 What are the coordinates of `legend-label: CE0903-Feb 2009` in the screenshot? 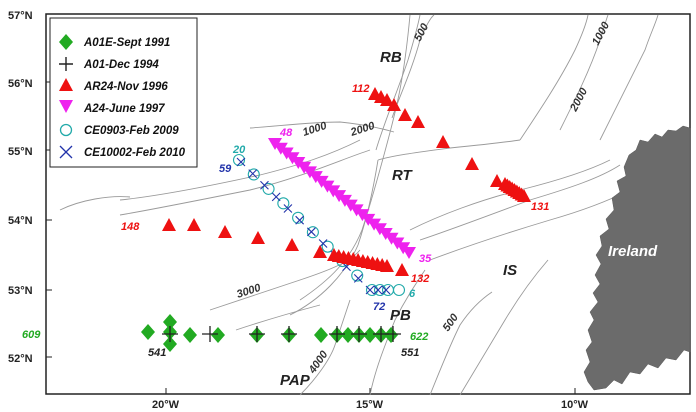 It's located at (131, 131).